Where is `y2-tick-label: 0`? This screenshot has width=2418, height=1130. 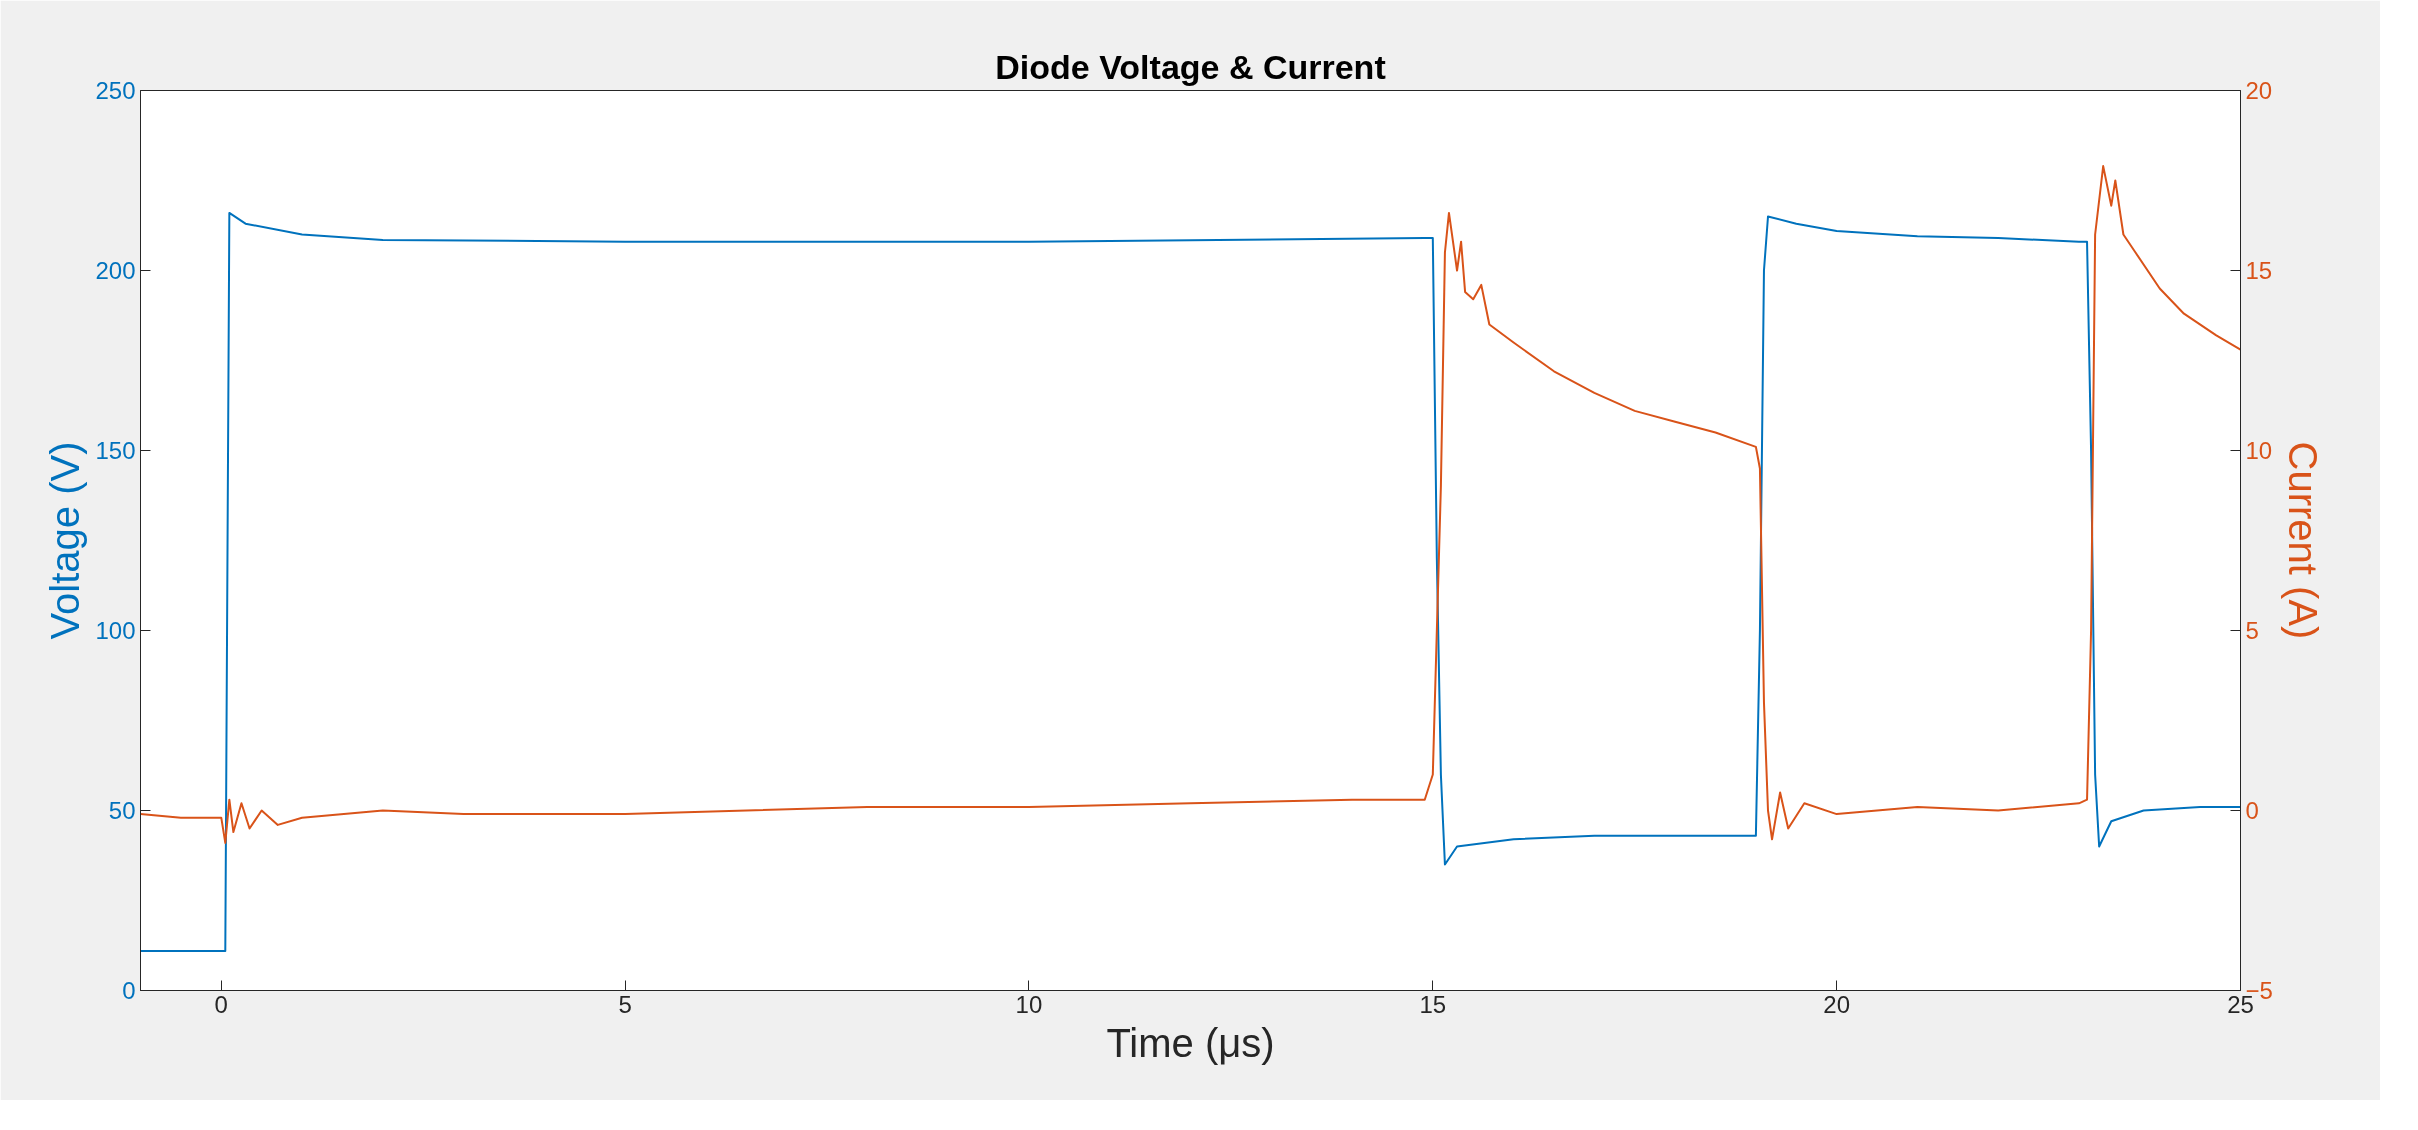 y2-tick-label: 0 is located at coordinates (2252, 810).